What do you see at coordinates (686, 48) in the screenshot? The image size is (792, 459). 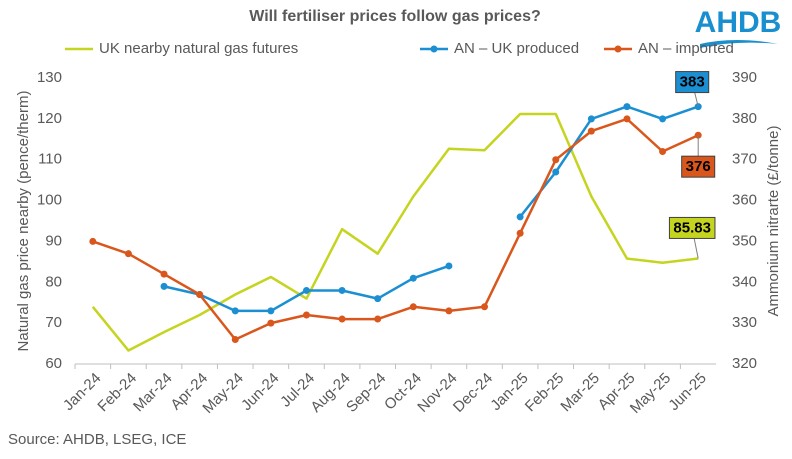 I see `legend-label: AN – imported` at bounding box center [686, 48].